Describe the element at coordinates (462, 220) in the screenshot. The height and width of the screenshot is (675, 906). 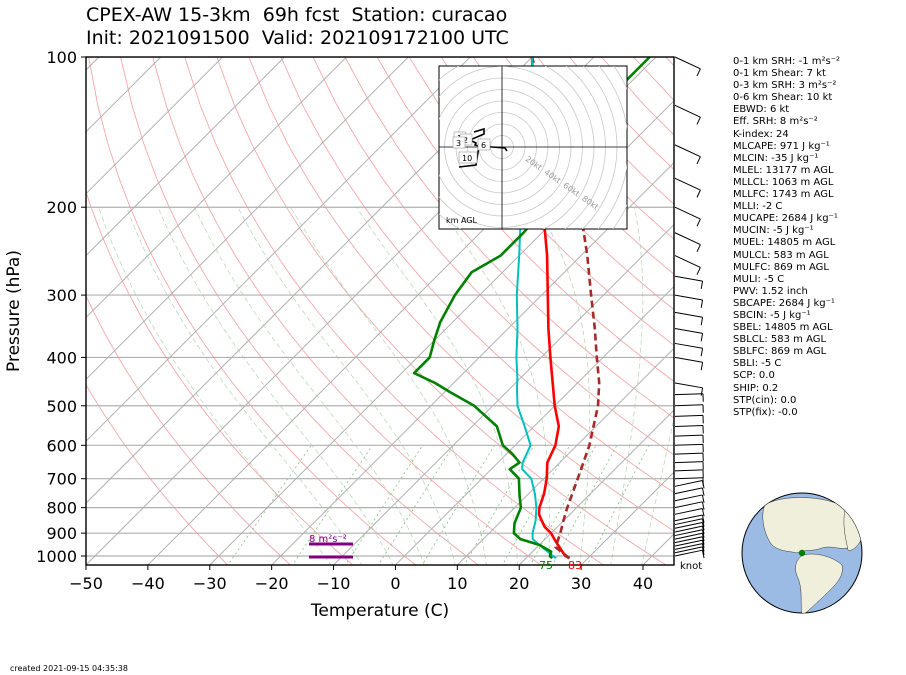
I see `hodograph-label: km AGL` at that location.